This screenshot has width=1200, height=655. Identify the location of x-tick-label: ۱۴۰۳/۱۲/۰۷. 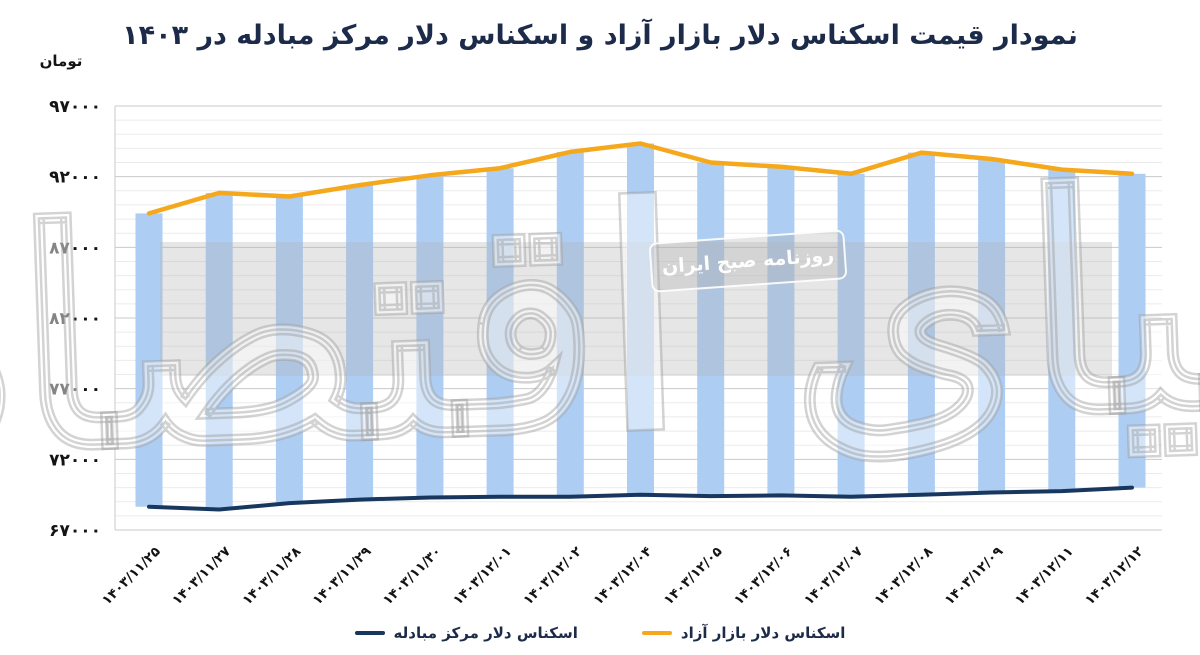
(833, 575).